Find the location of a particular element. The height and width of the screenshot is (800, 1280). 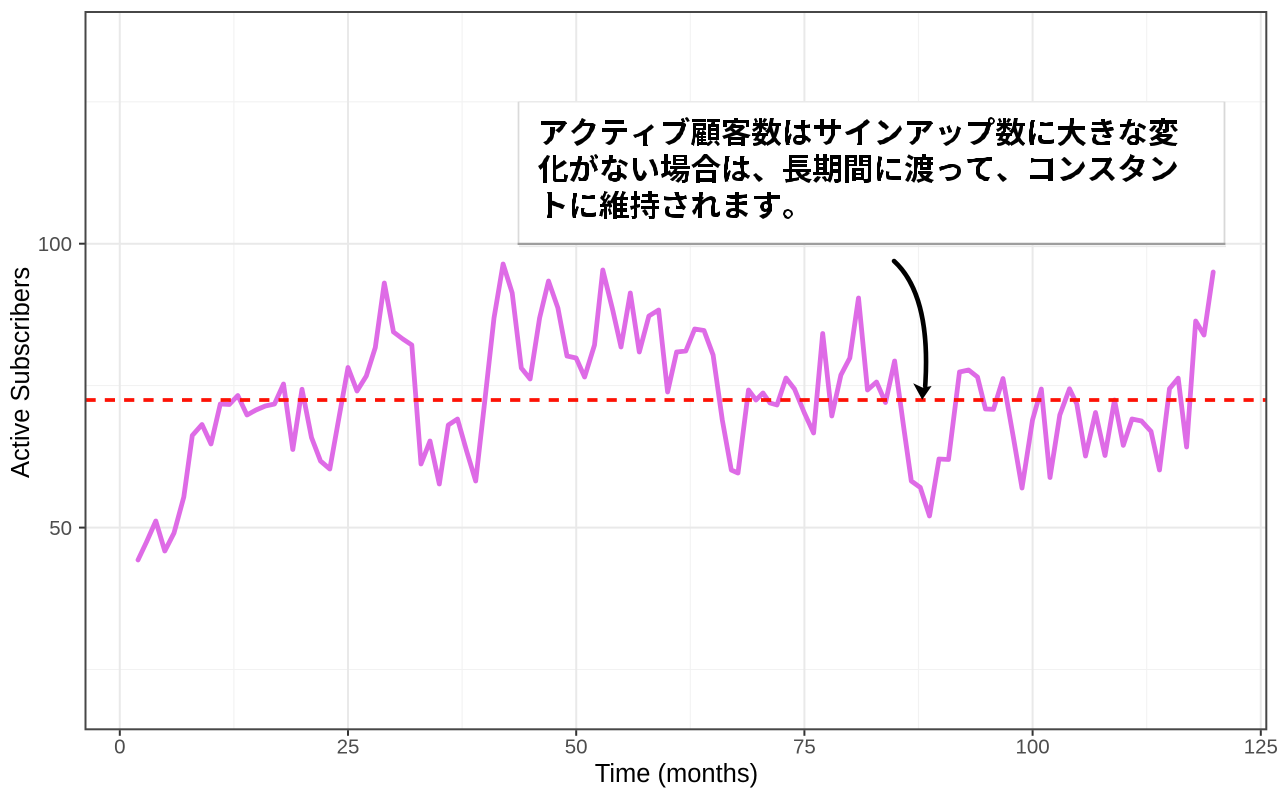

svg-text: 75 is located at coordinates (804, 747).